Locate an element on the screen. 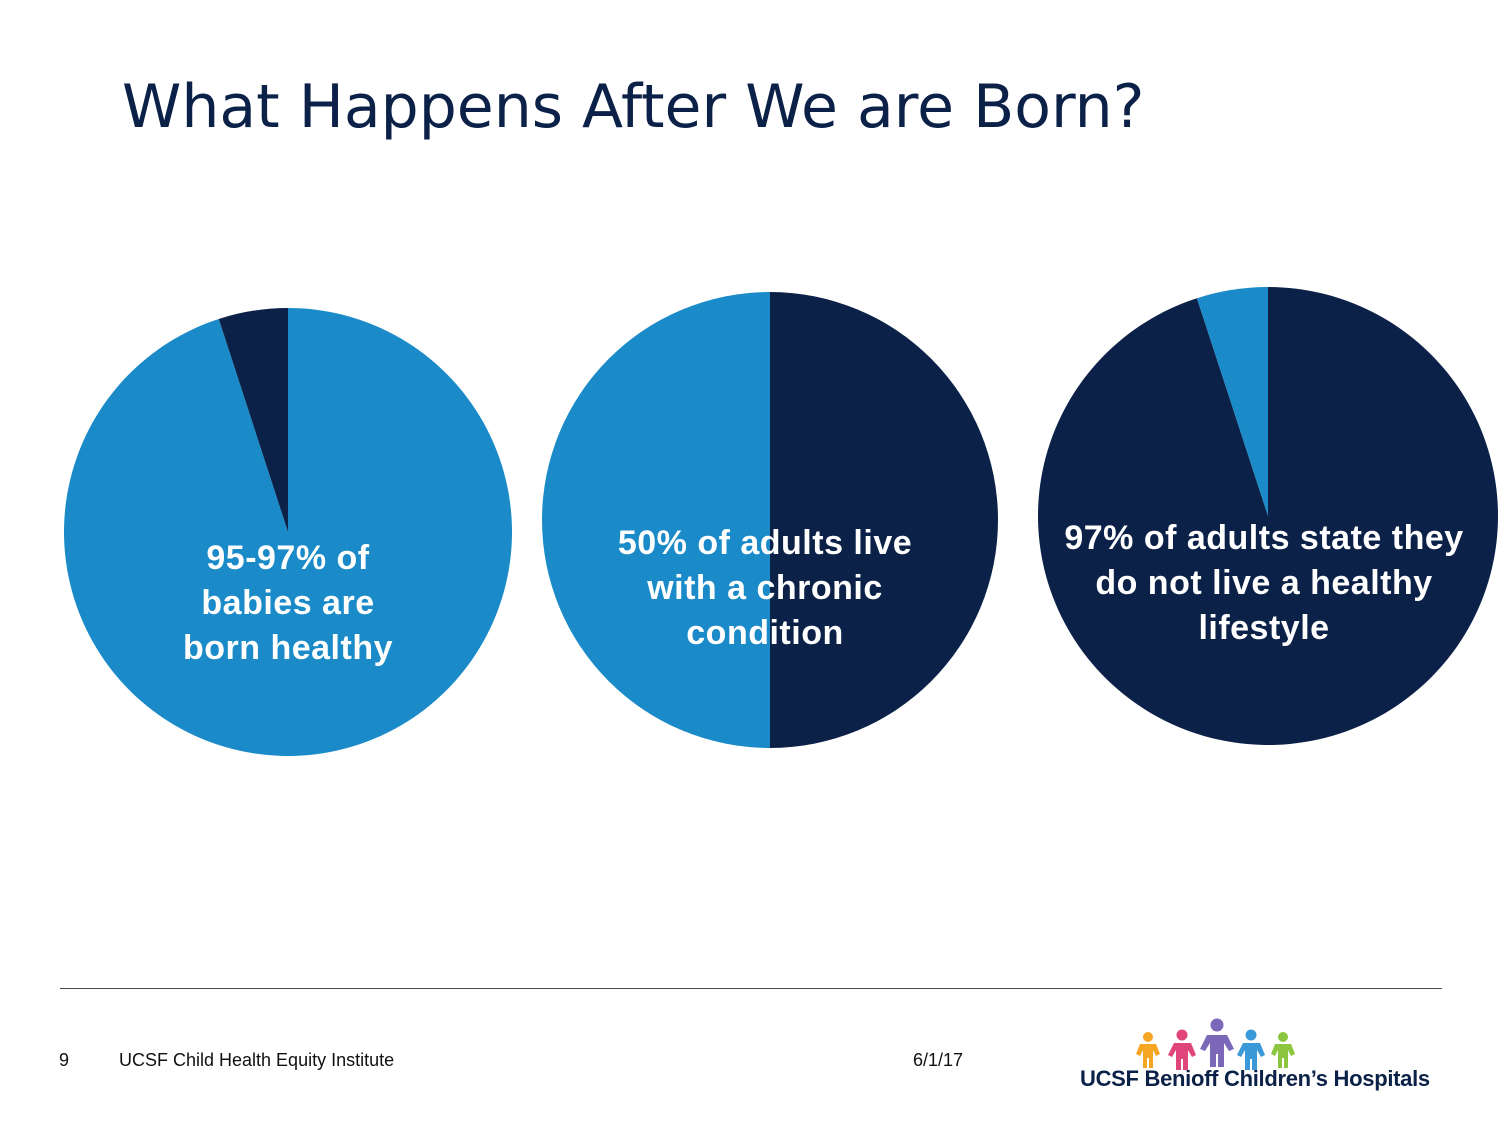  ucsf-logo-wordmark: UCSF Benioff Children’s Hospitals is located at coordinates (1255, 1078).